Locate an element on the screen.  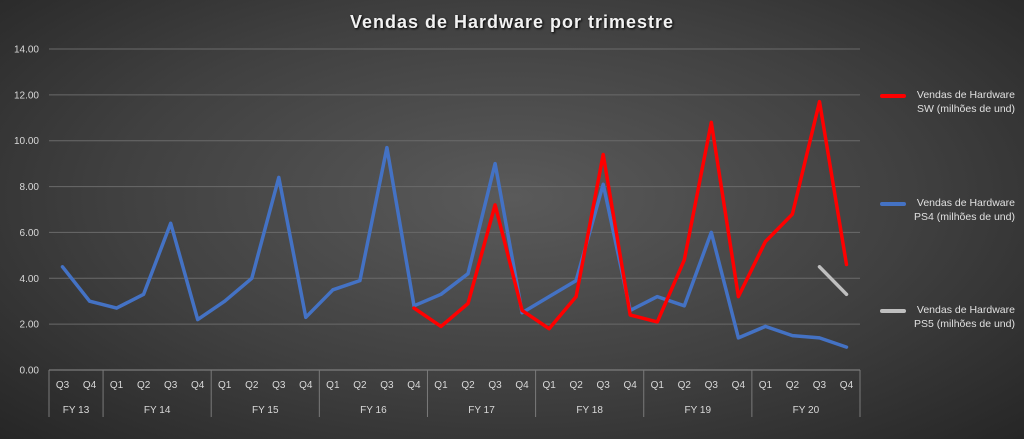
legend-swatch-sw is located at coordinates (893, 96).